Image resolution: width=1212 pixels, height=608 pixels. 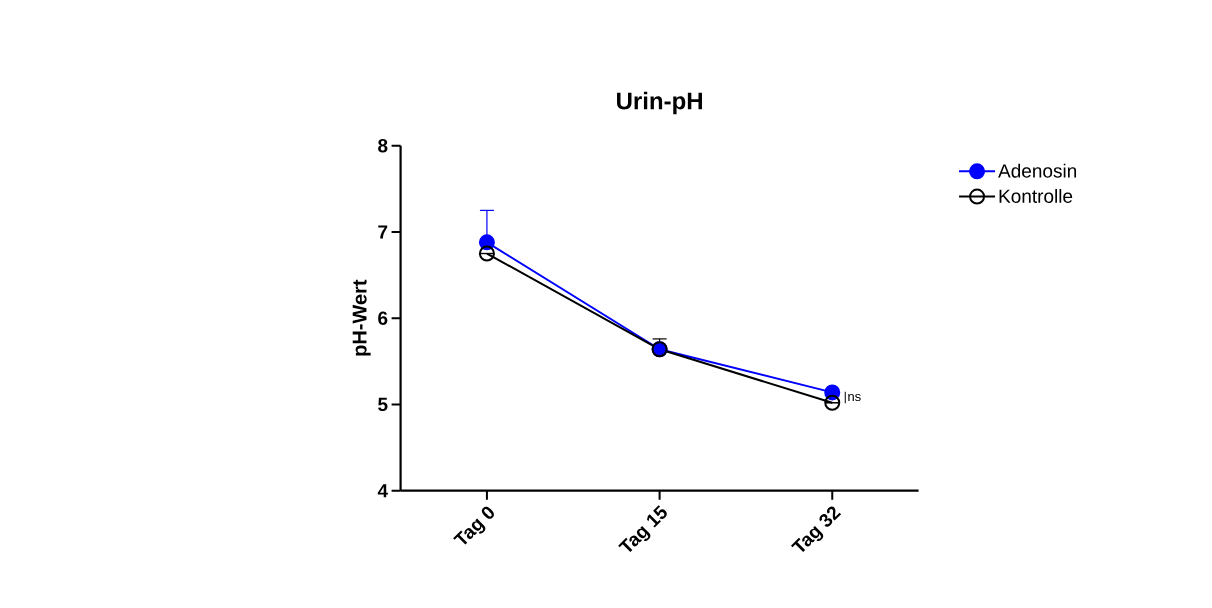 What do you see at coordinates (361, 317) in the screenshot?
I see `y-axis-title: pH-Wert` at bounding box center [361, 317].